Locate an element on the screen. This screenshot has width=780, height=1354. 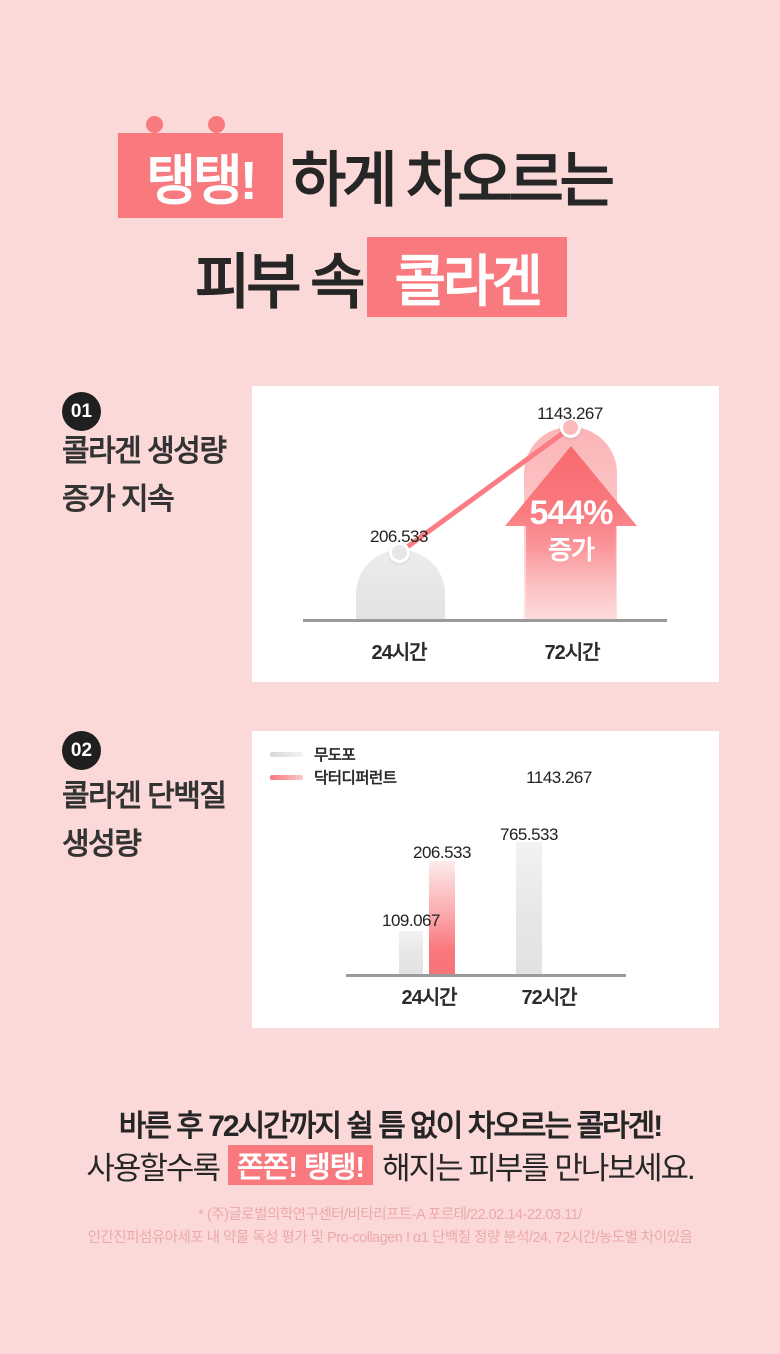
chart-card-collagen-growth: 544% 증가 206.533 1143.267 24시간 72시간 is located at coordinates (485, 534).